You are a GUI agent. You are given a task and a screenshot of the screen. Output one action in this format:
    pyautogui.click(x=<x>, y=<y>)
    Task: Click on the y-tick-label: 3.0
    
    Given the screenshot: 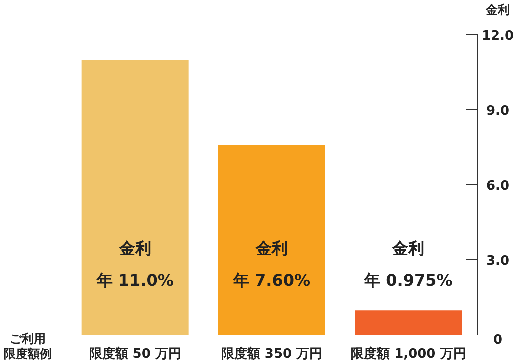 What is the action you would take?
    pyautogui.click(x=498, y=261)
    